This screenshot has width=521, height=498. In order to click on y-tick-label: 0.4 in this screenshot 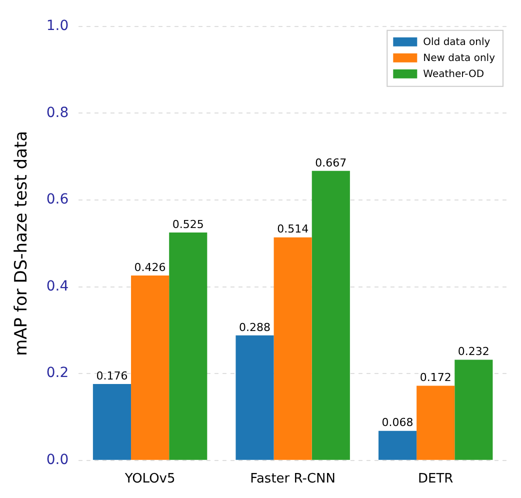, I will do `click(57, 286)`.